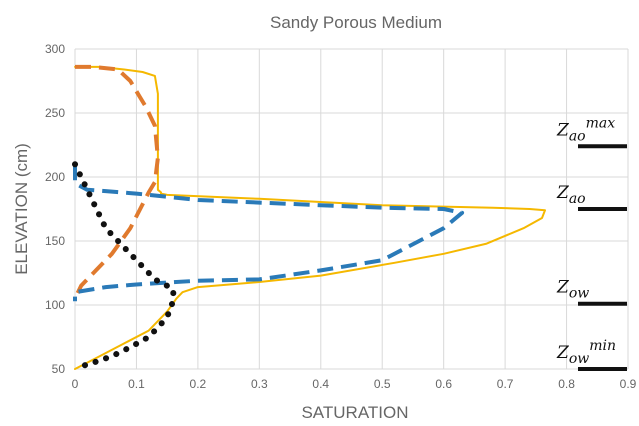 The width and height of the screenshot is (639, 426). Describe the element at coordinates (571, 195) in the screenshot. I see `elevation-marker-label: Zao` at that location.